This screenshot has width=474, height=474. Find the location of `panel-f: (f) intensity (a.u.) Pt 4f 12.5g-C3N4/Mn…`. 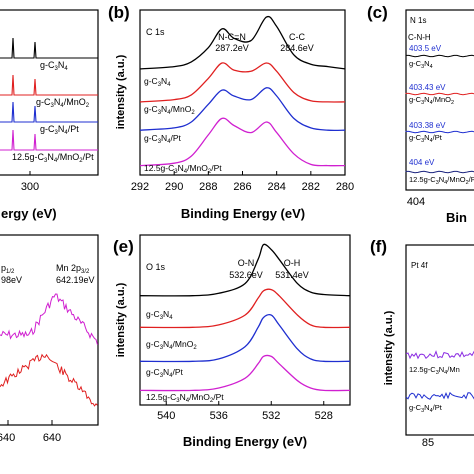

panel-f: (f) intensity (a.u.) Pt 4f 12.5g-C3N4/Mn… is located at coordinates (422, 343).